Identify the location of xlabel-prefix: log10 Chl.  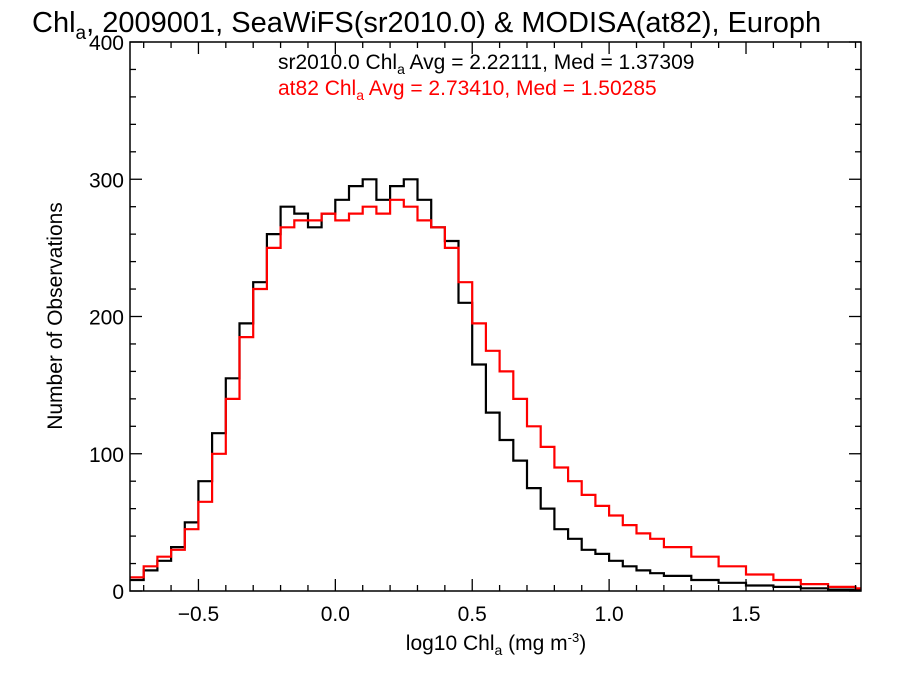
(450, 643).